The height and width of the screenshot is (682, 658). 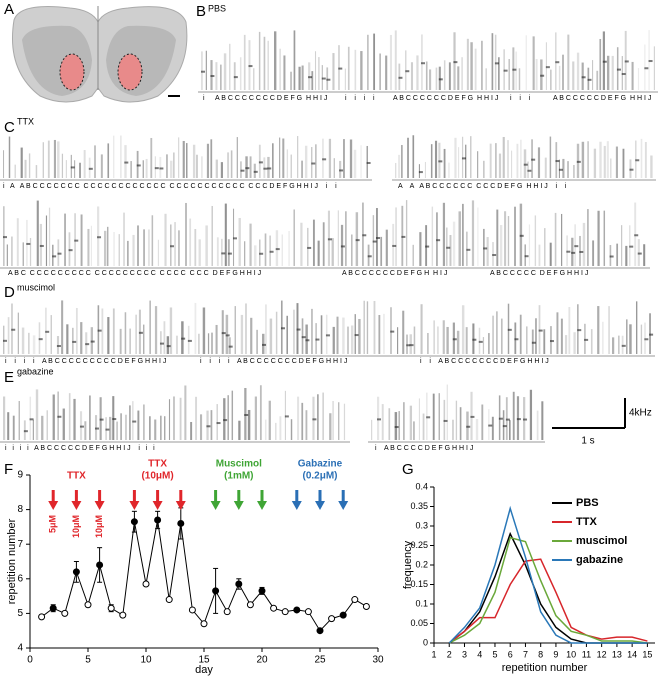 I want to click on x-tick-label: 2, so click(x=449, y=654).